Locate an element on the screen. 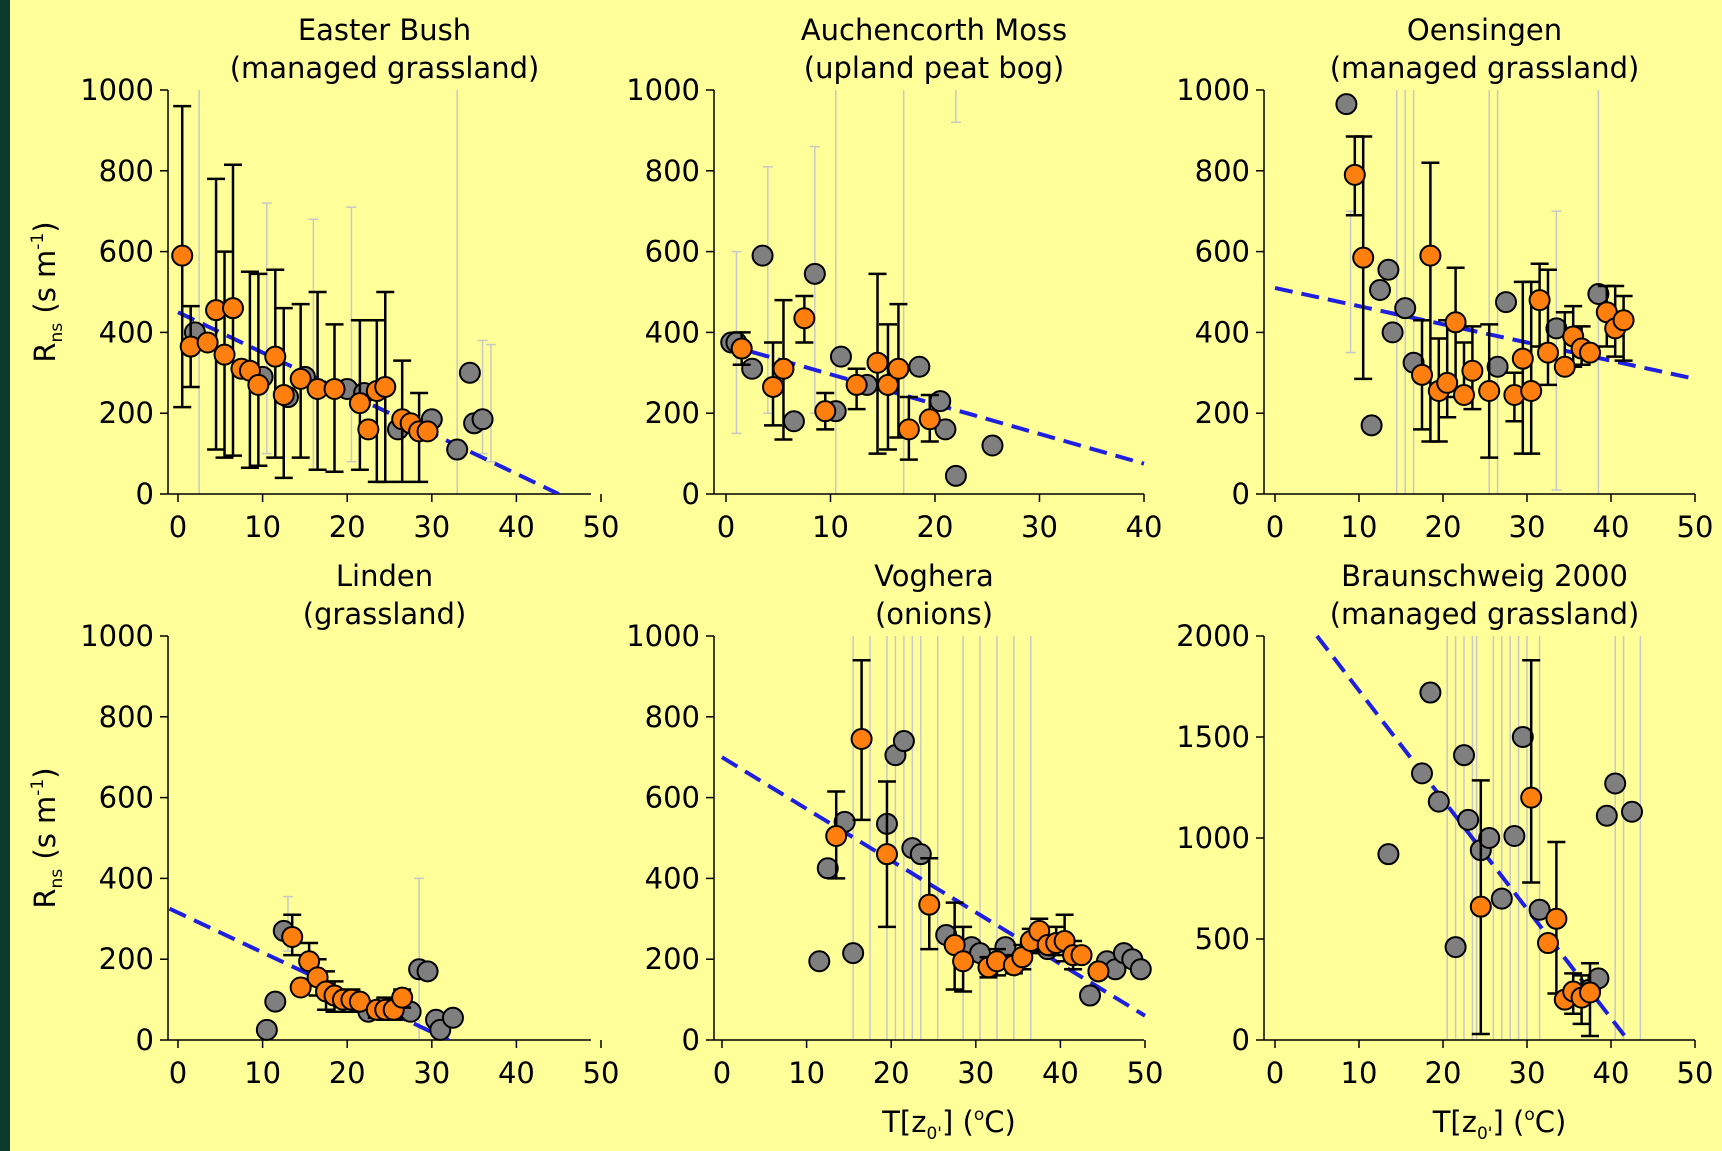  panel-title: Voghera is located at coordinates (934, 576).